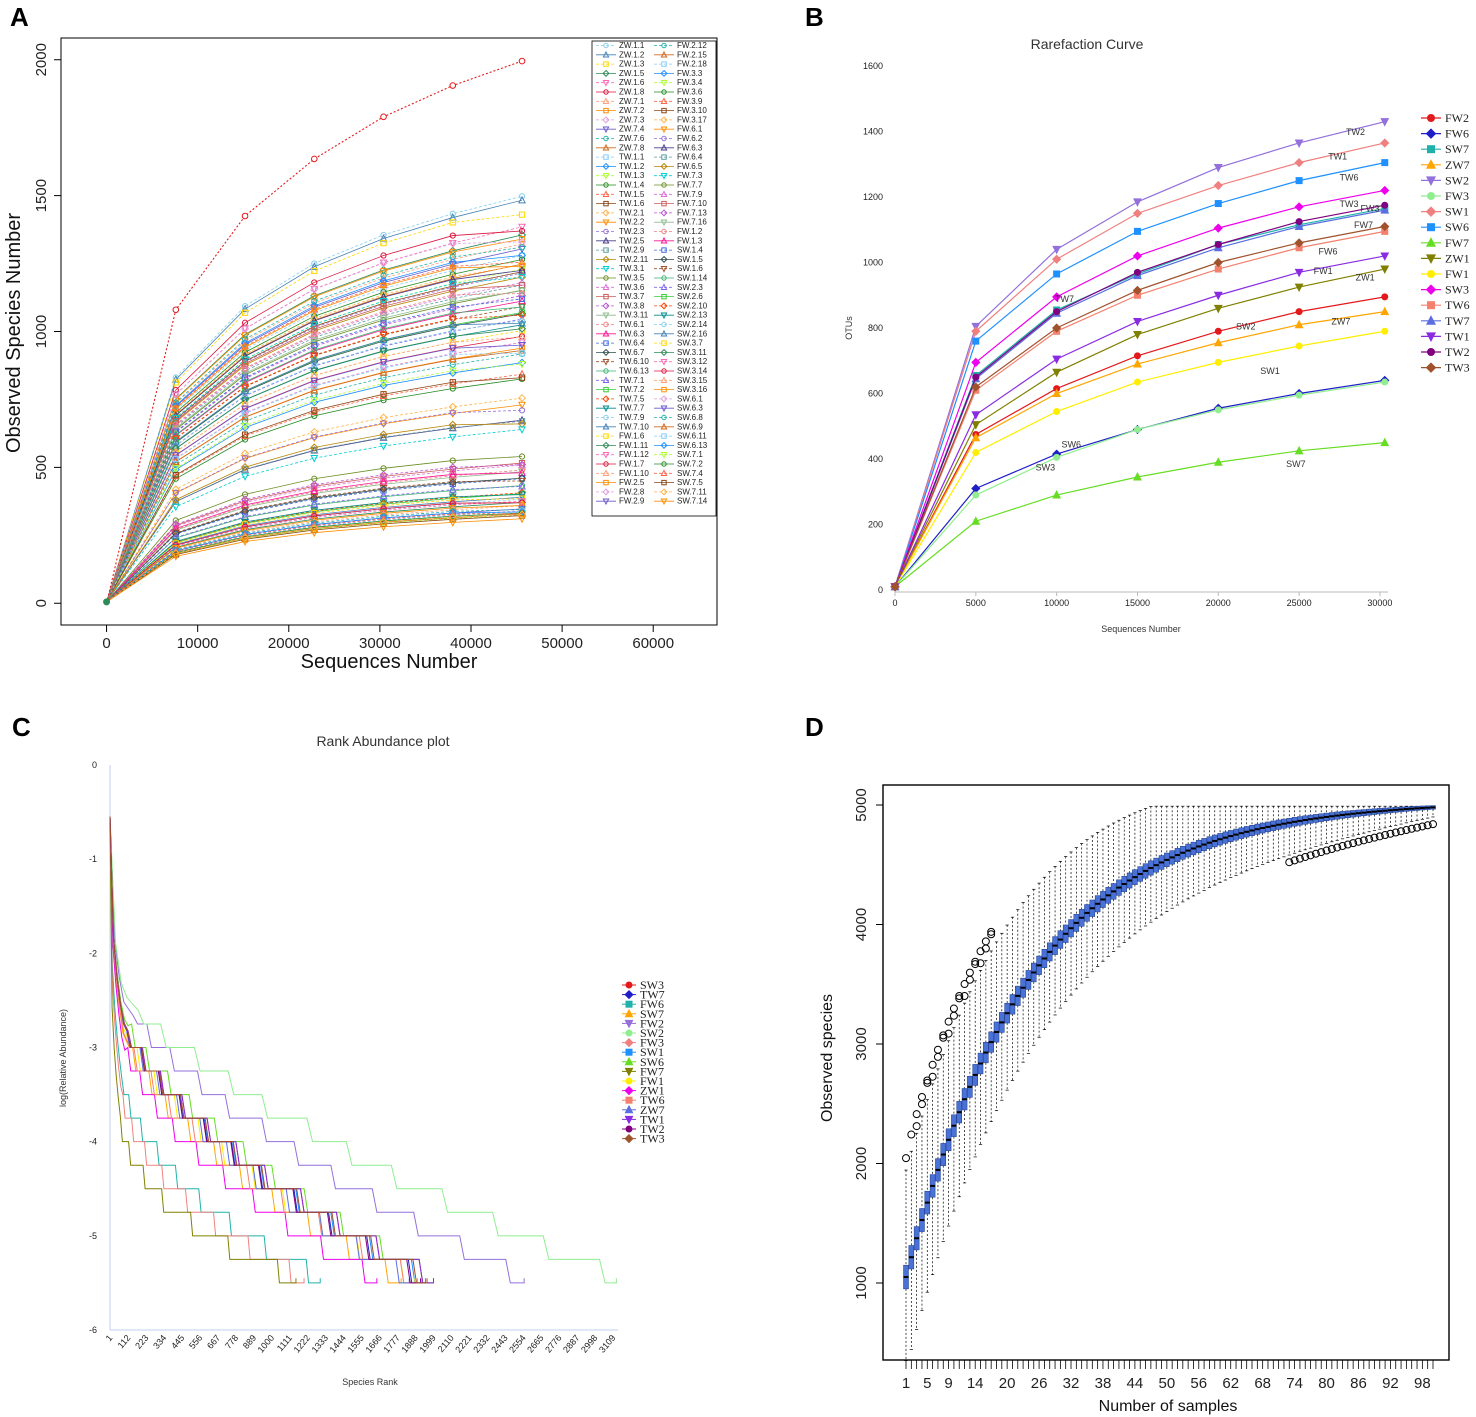 The width and height of the screenshot is (1476, 1417). What do you see at coordinates (634, 371) in the screenshot?
I see `panel-a-legend-label: TW.6.13` at bounding box center [634, 371].